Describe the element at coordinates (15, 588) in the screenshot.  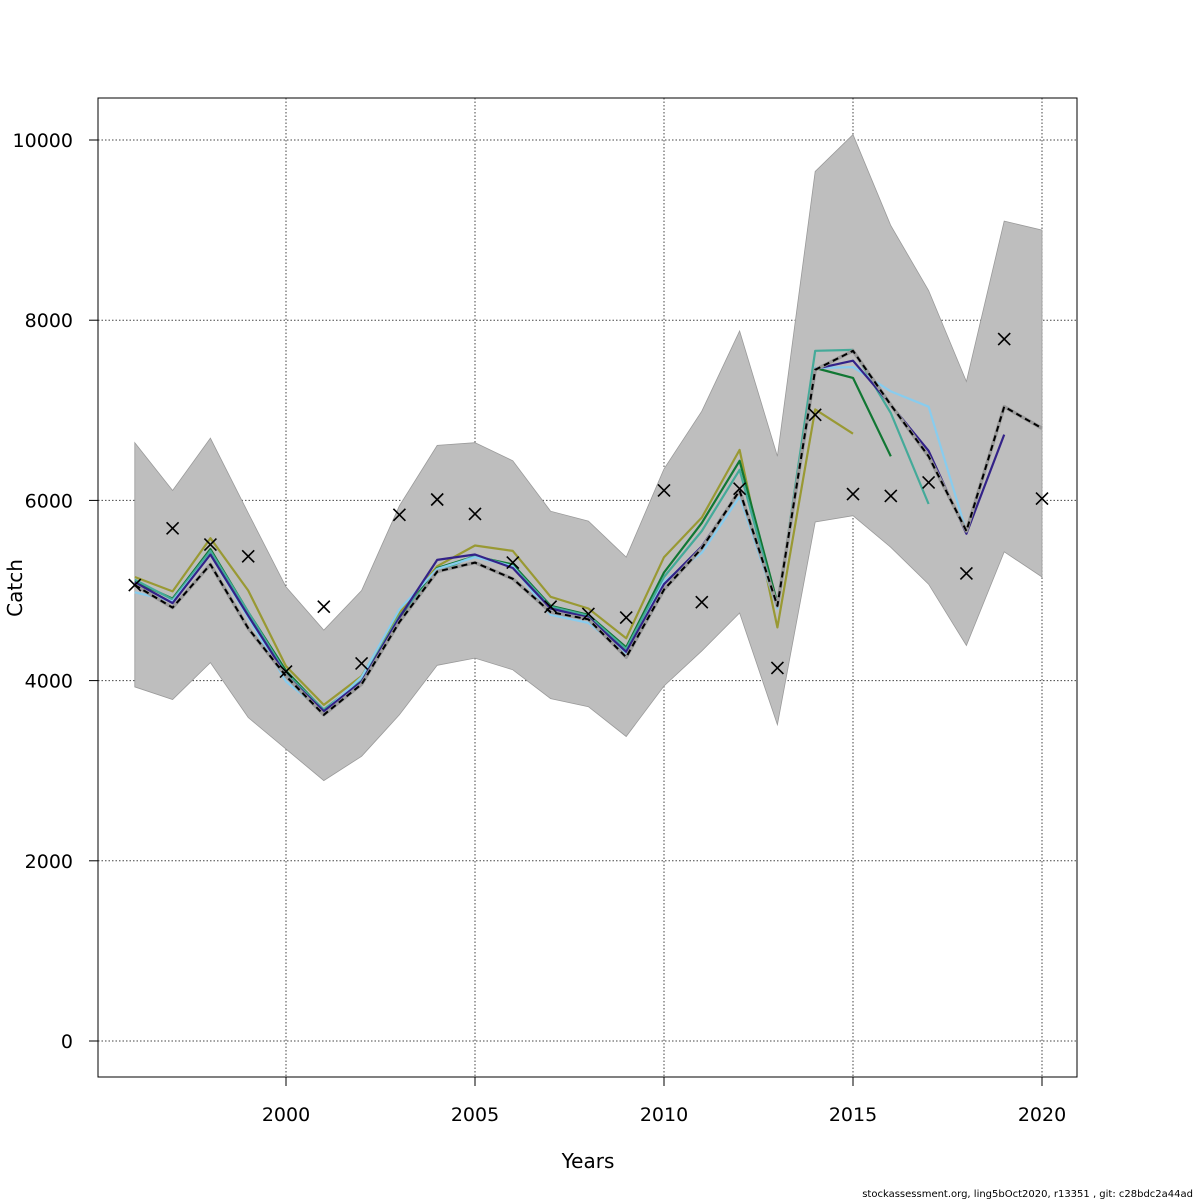
I see `y-axis-title: Catch` at that location.